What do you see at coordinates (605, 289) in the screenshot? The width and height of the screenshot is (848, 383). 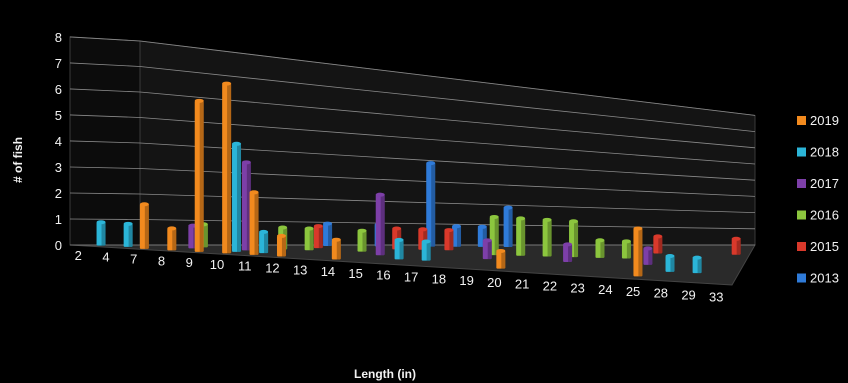 I see `x-tick-label: 24` at bounding box center [605, 289].